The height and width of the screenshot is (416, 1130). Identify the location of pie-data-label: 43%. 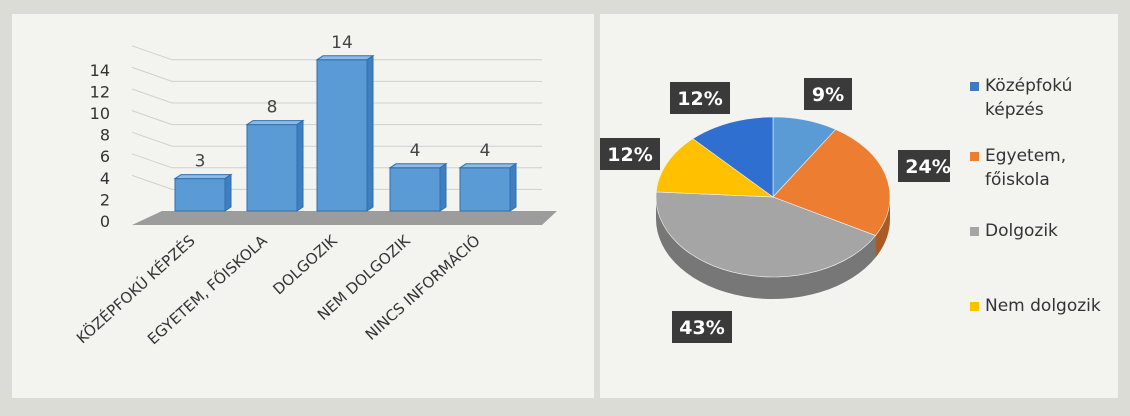
(702, 327).